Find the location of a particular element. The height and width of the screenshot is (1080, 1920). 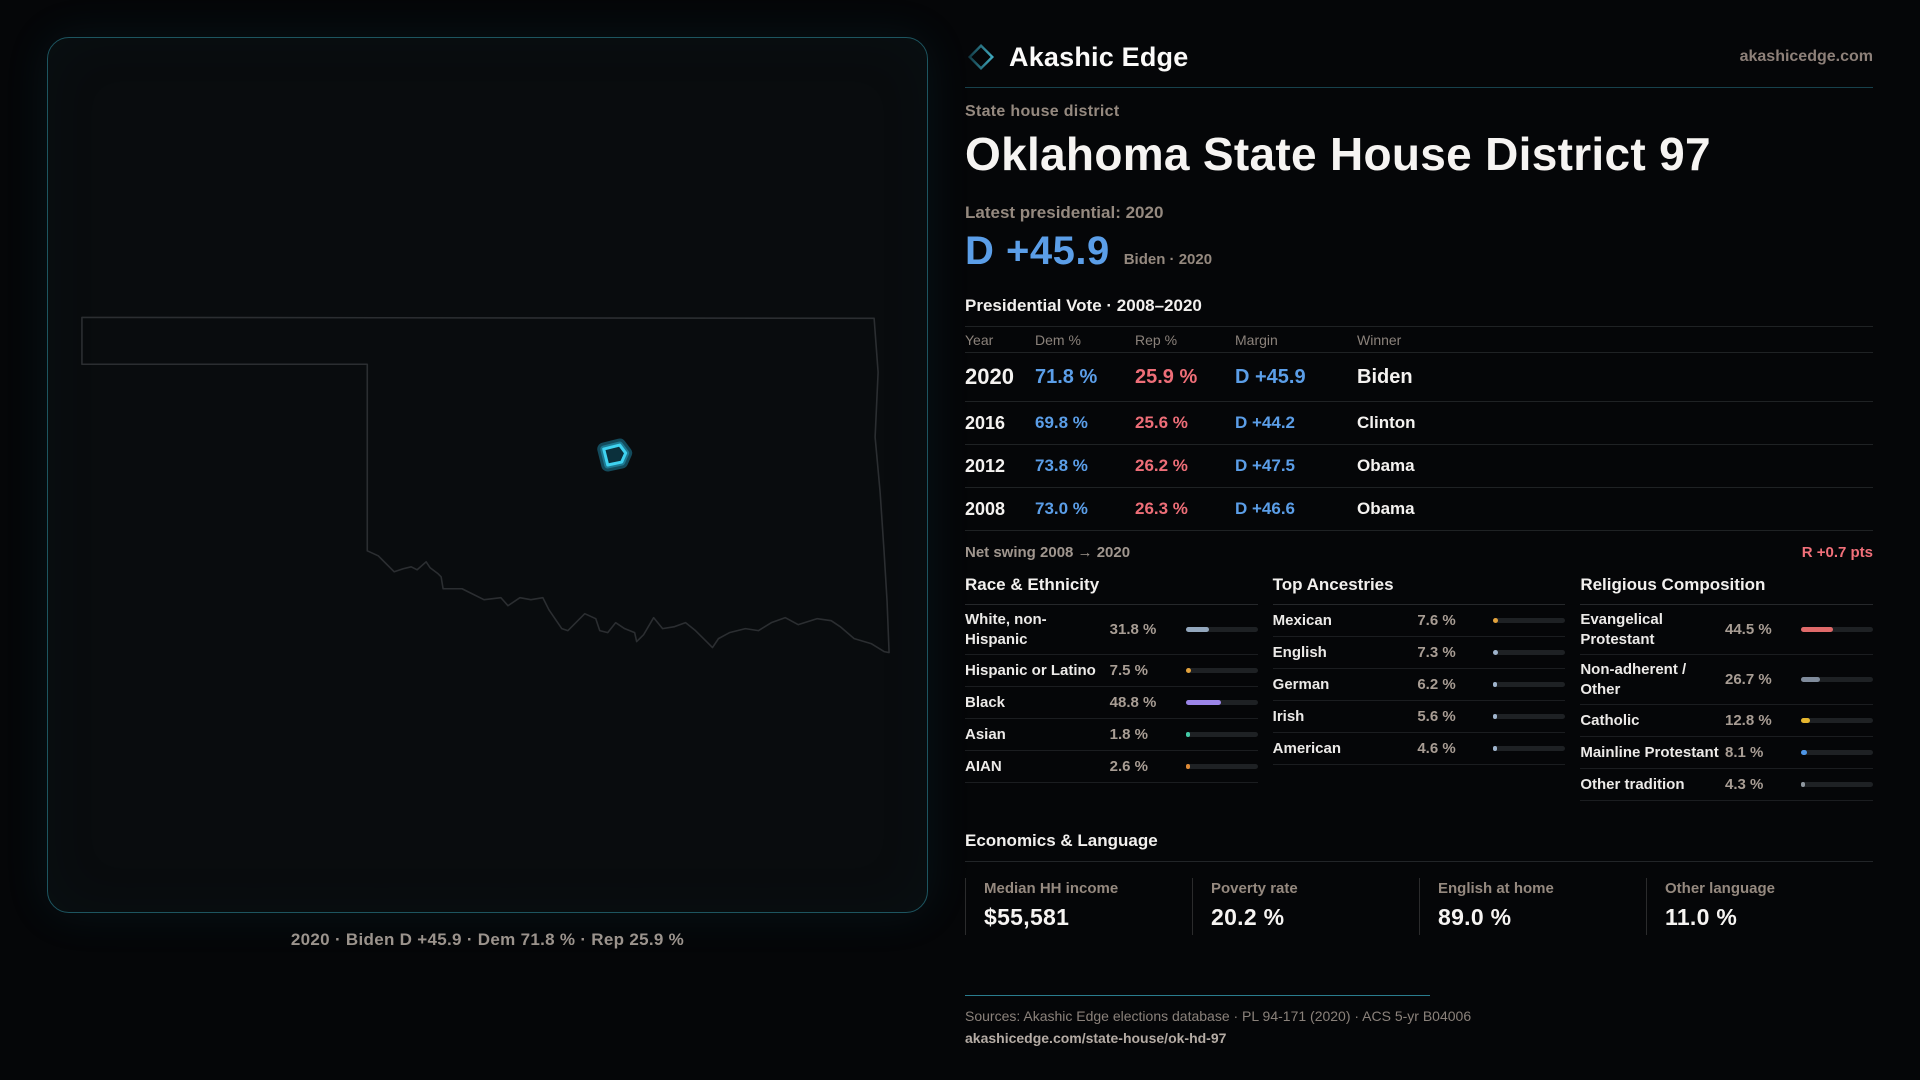

demographics-row-value: 48.8 % is located at coordinates (1133, 702).